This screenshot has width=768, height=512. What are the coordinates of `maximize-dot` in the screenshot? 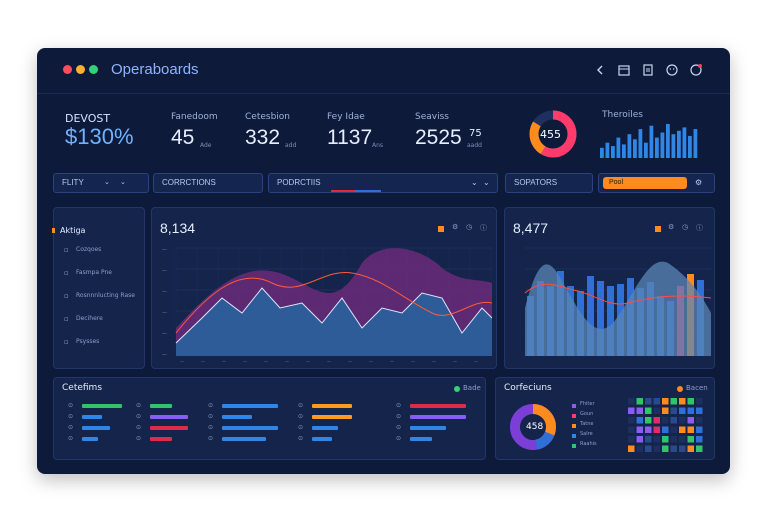 It's located at (93, 69).